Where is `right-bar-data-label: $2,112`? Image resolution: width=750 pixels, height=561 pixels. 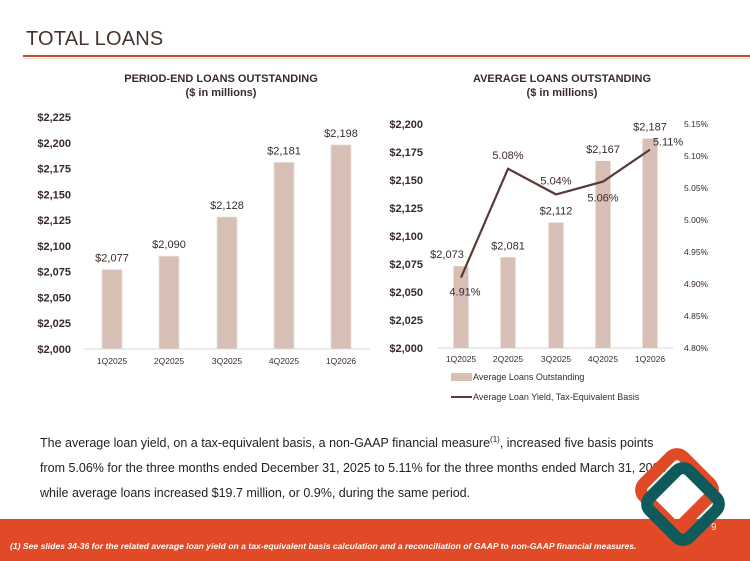
right-bar-data-label: $2,112 is located at coordinates (556, 212).